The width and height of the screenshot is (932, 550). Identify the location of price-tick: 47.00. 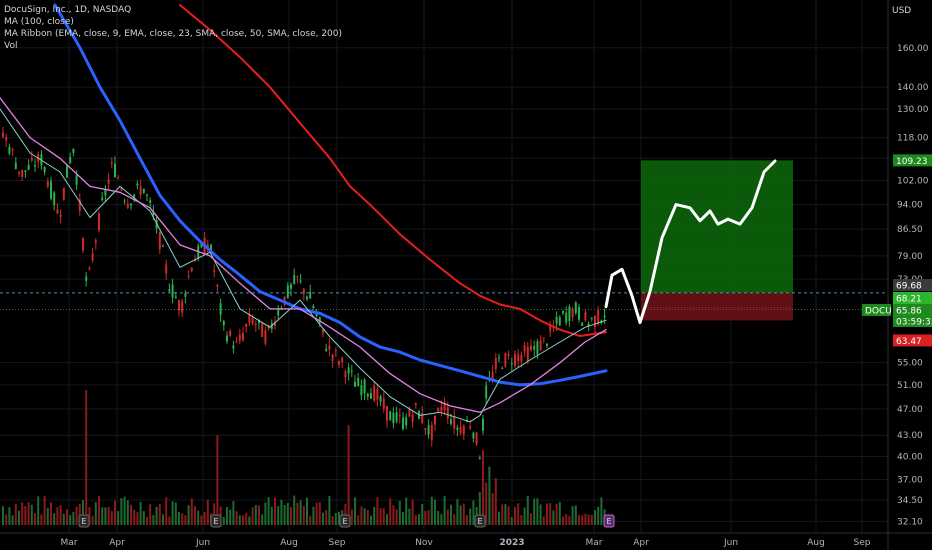
(910, 410).